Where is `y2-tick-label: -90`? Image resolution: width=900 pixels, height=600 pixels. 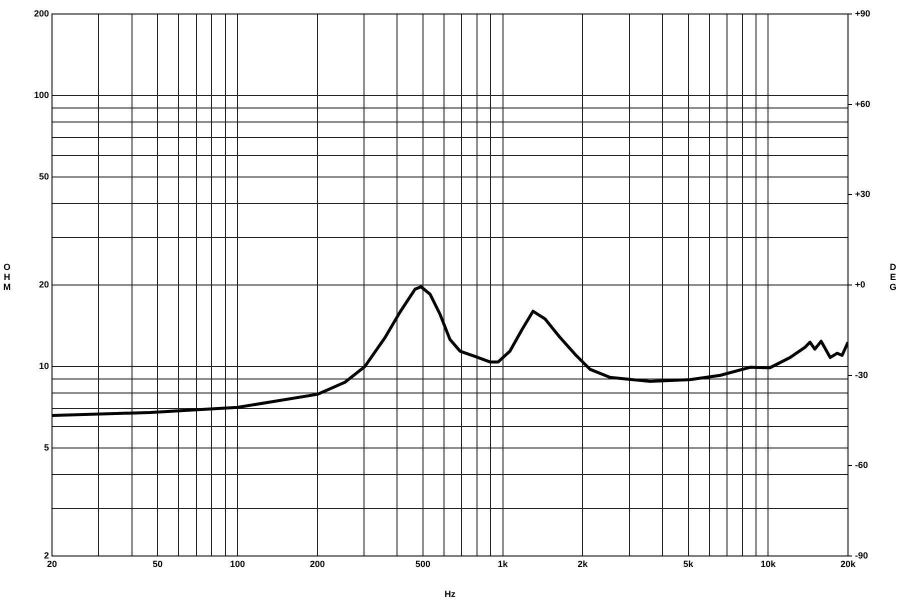
y2-tick-label: -90 is located at coordinates (861, 555).